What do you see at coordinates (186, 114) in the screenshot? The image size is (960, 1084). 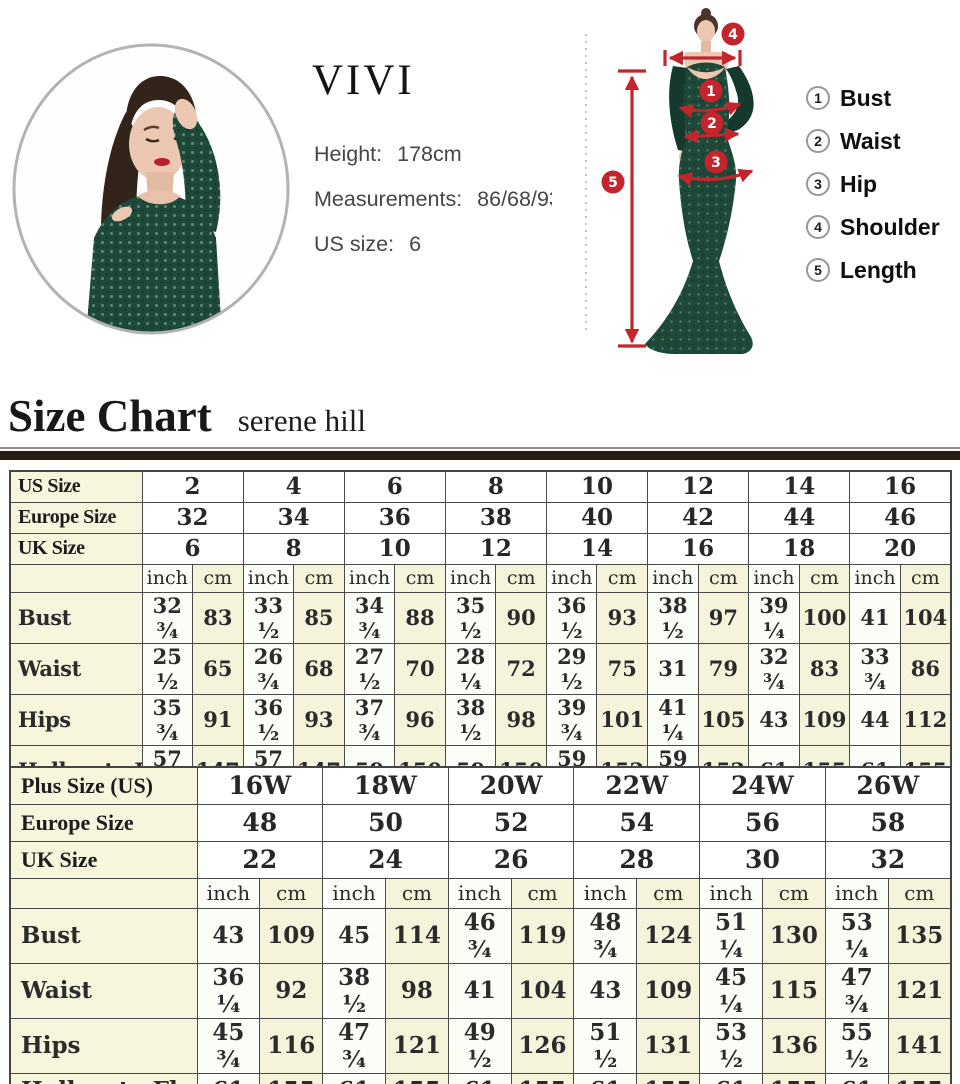 I see `raised-hand` at bounding box center [186, 114].